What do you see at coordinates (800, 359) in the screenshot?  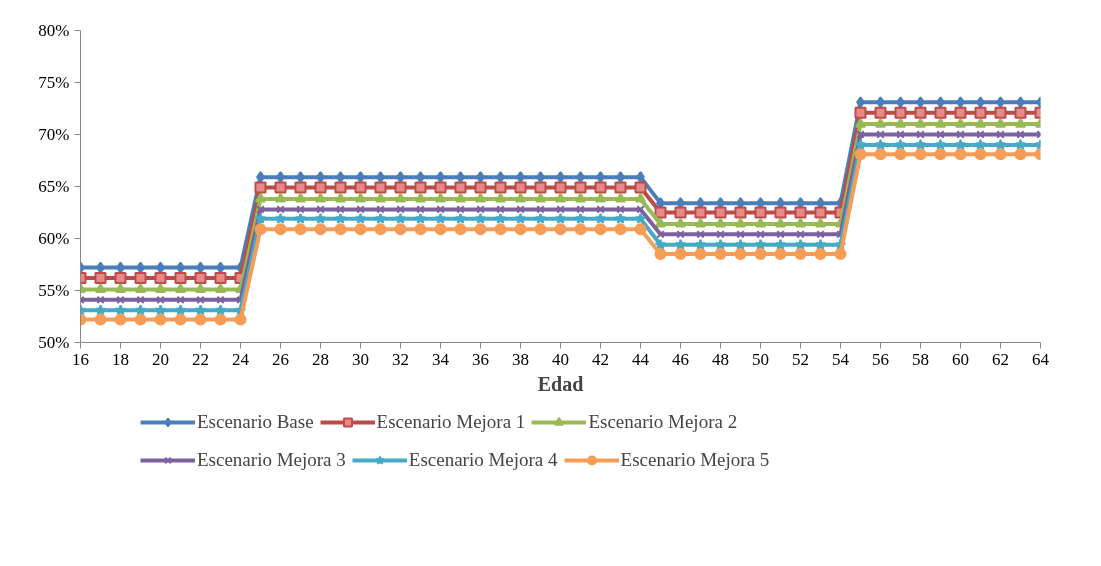 I see `x-tick-label: 52` at bounding box center [800, 359].